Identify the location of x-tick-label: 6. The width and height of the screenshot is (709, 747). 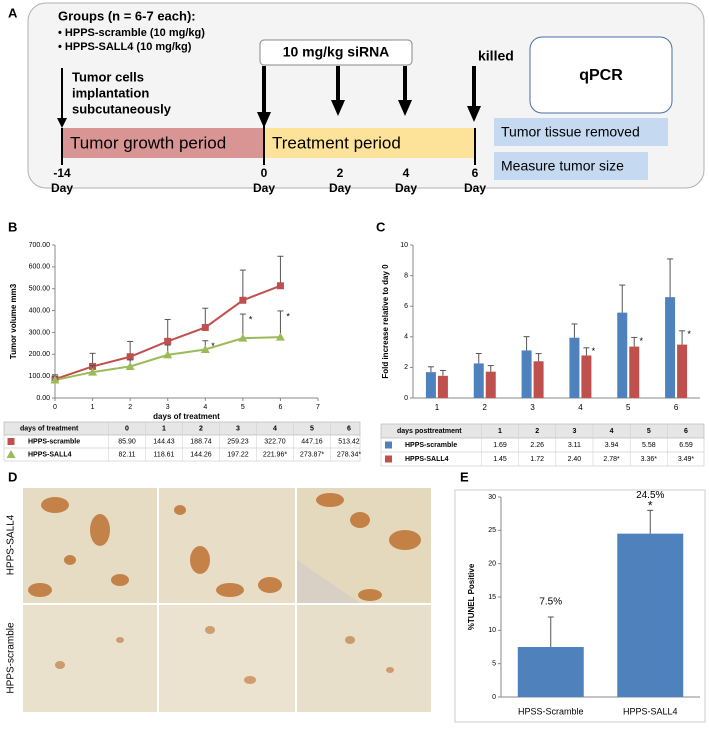
(676, 407).